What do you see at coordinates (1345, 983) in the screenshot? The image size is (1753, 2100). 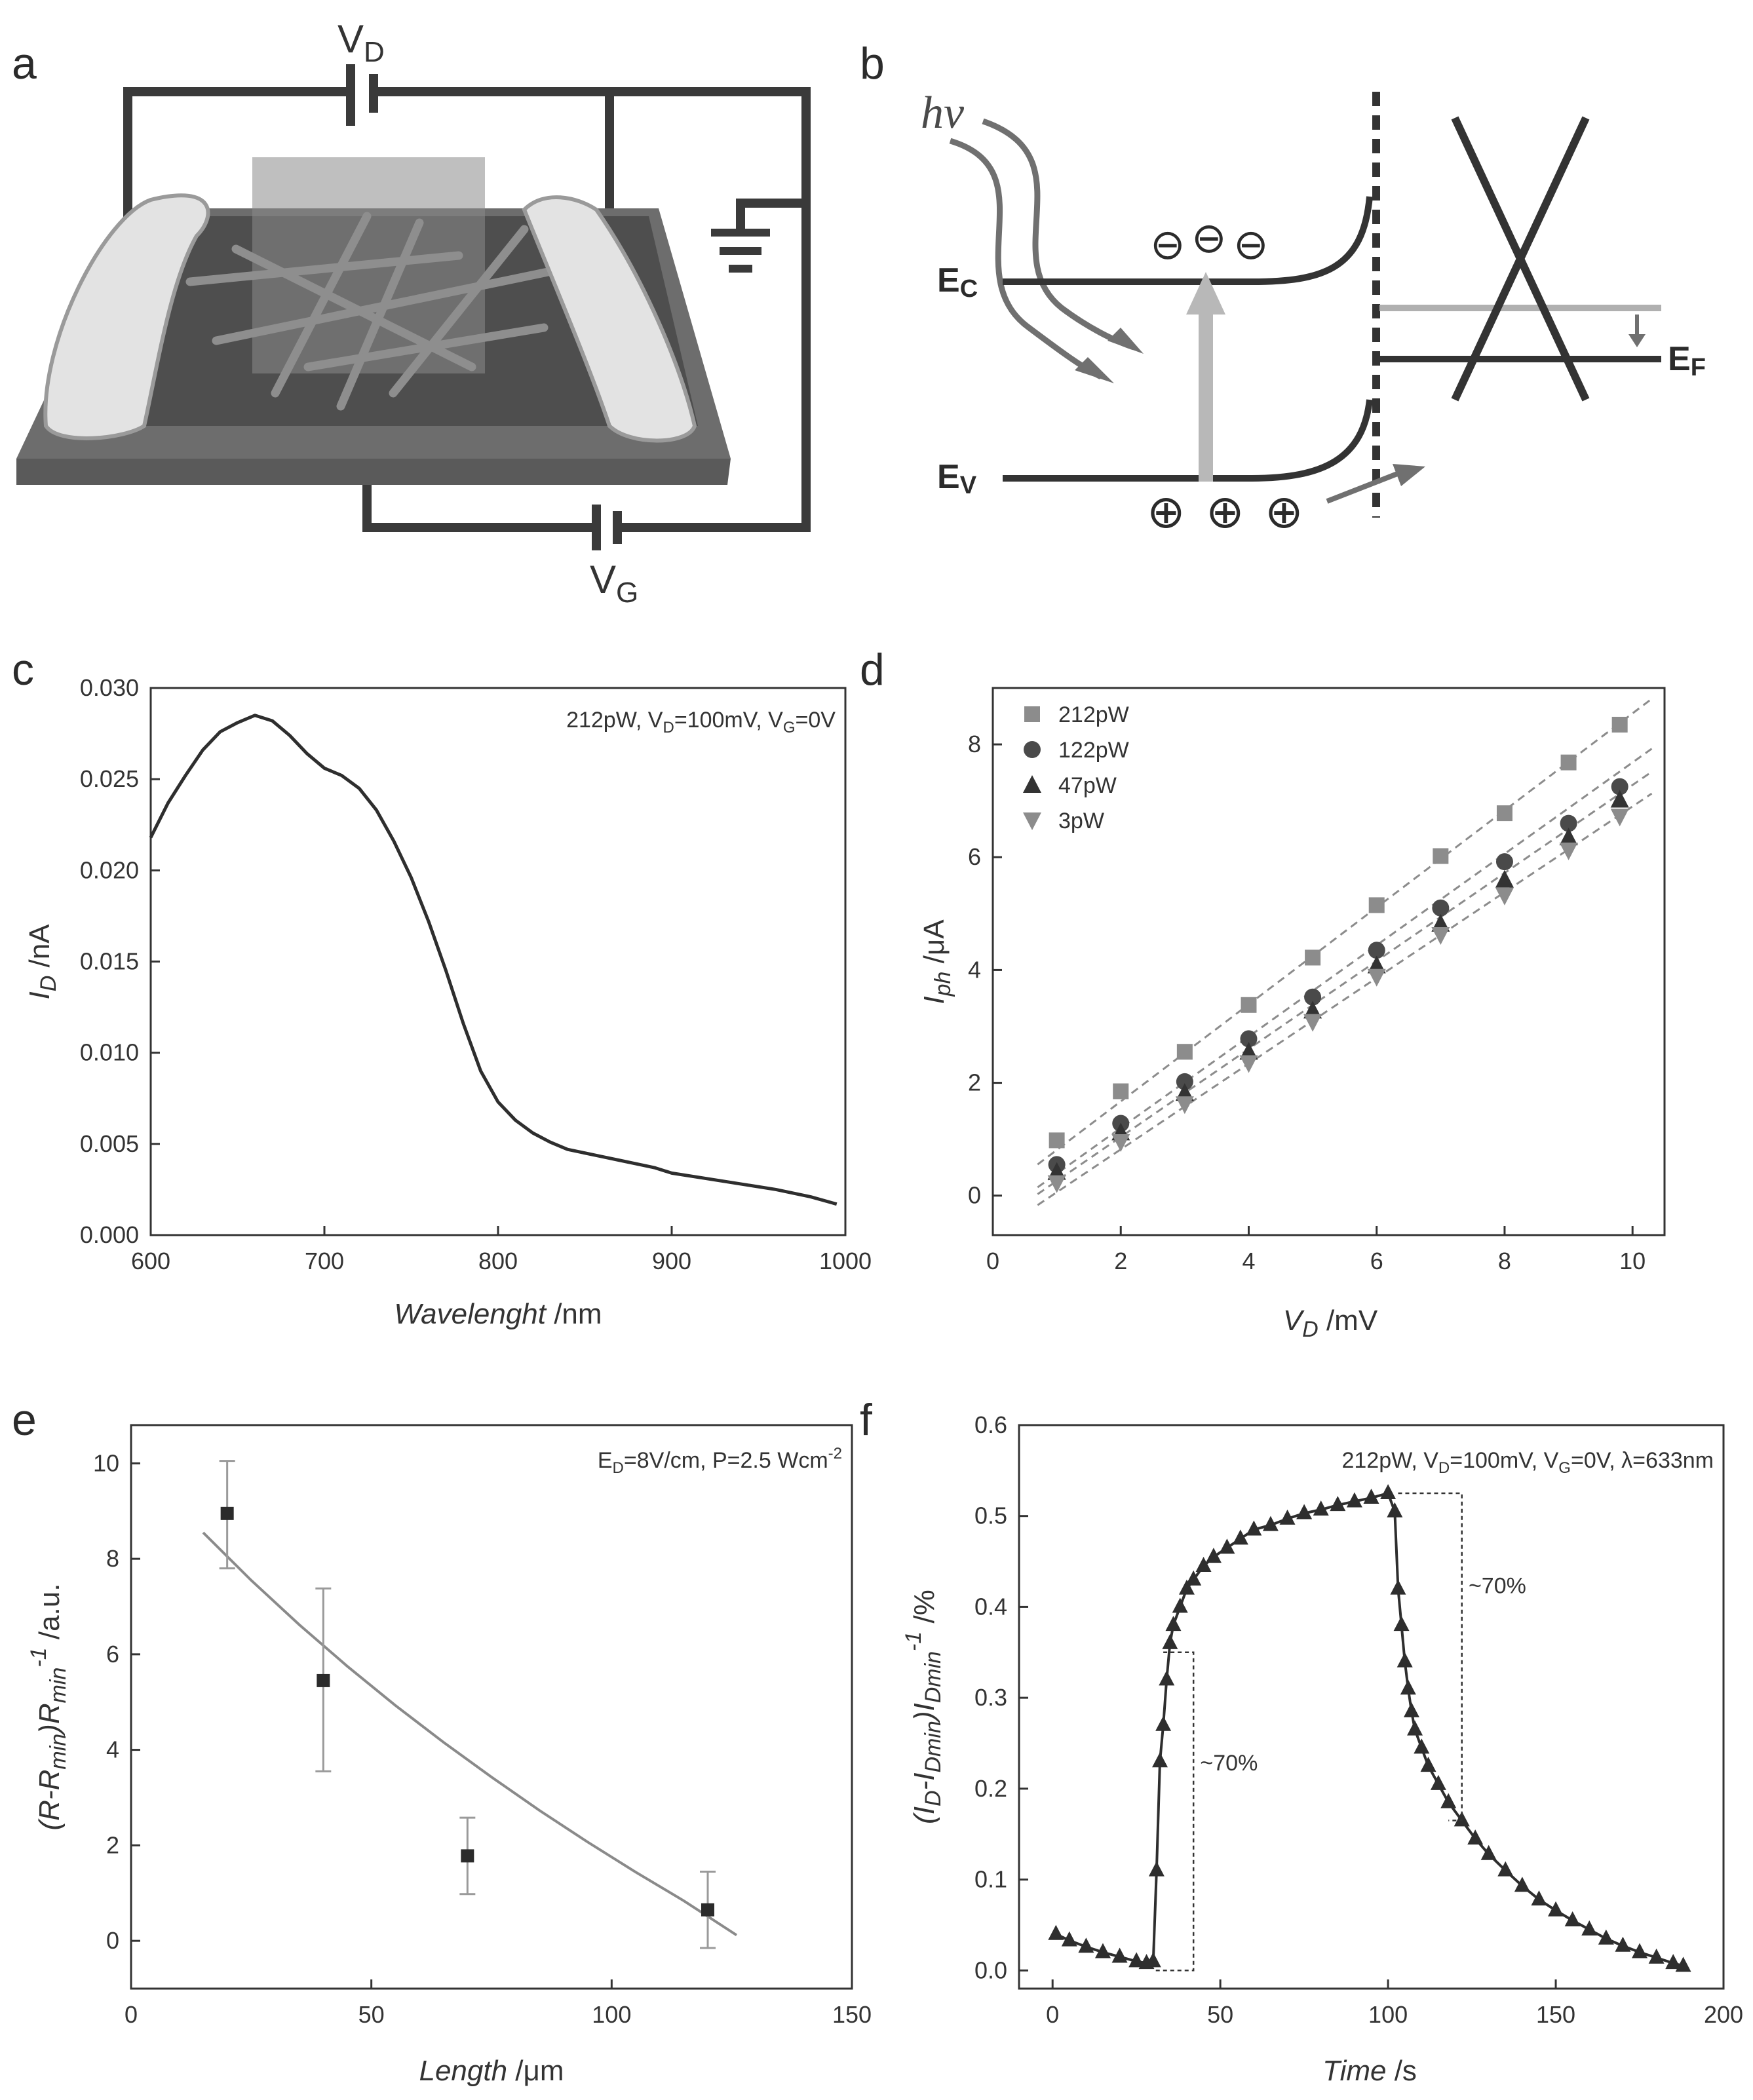 I see `fit-line` at bounding box center [1345, 983].